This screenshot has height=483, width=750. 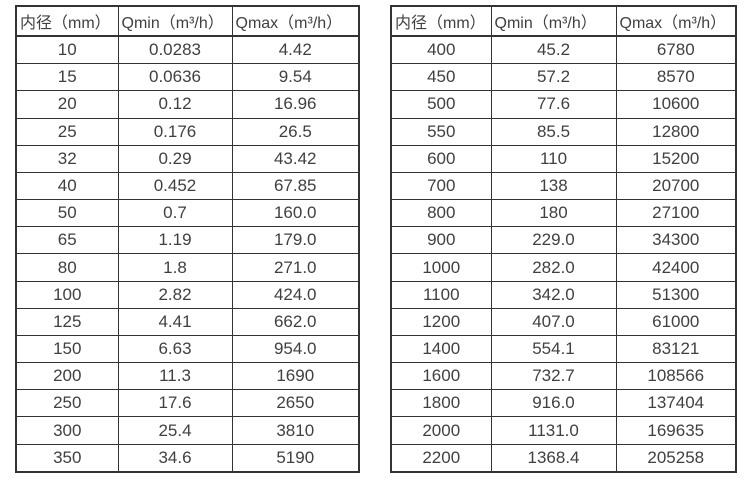 I want to click on cell: 15, so click(x=67, y=77).